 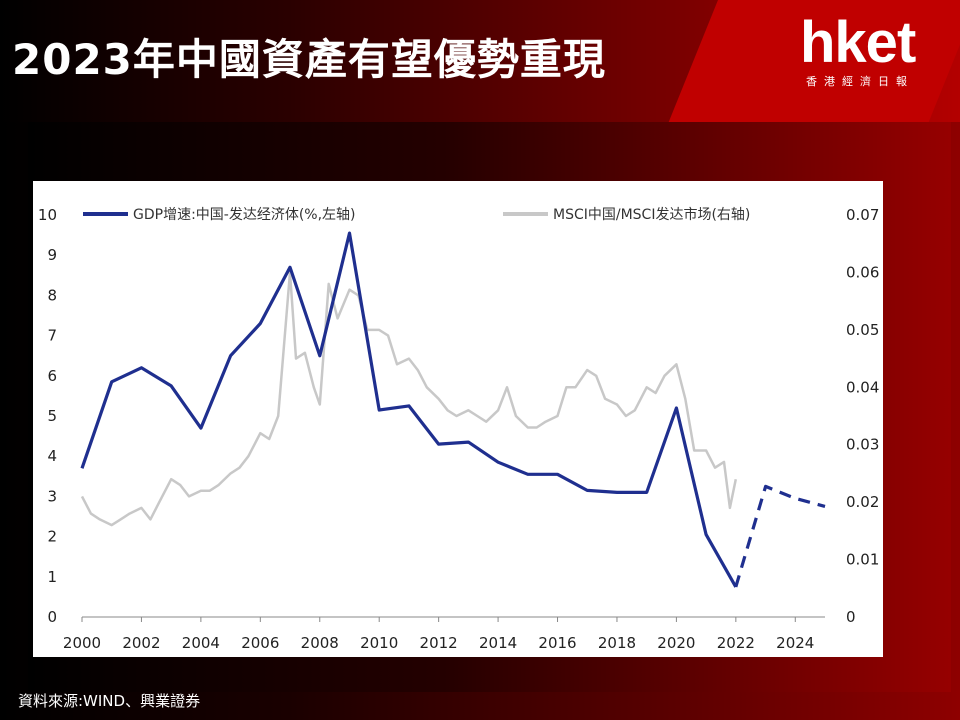 What do you see at coordinates (52, 416) in the screenshot?
I see `y-left-tick-label: 5` at bounding box center [52, 416].